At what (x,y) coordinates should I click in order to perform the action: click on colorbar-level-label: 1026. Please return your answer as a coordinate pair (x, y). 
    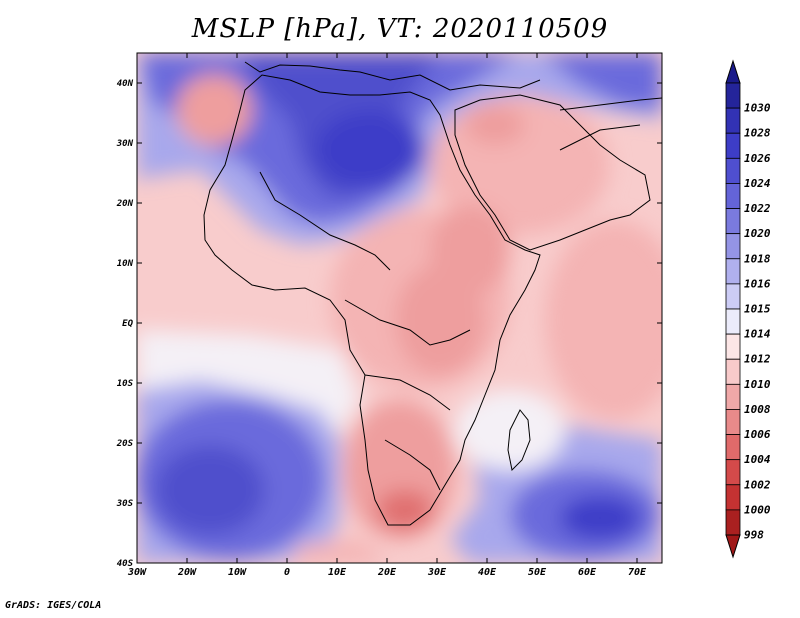
    Looking at the image, I should click on (757, 158).